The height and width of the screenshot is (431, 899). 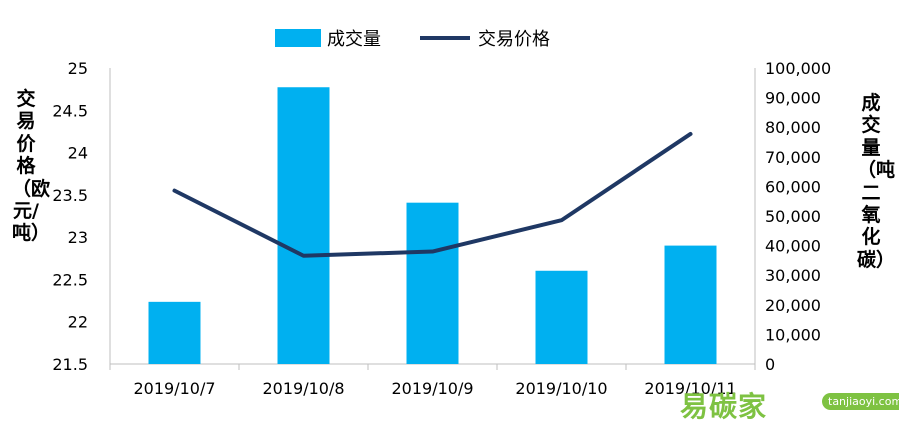 I want to click on left-y-axis-title: 交易价格（欧元/吨）, so click(x=31, y=166).